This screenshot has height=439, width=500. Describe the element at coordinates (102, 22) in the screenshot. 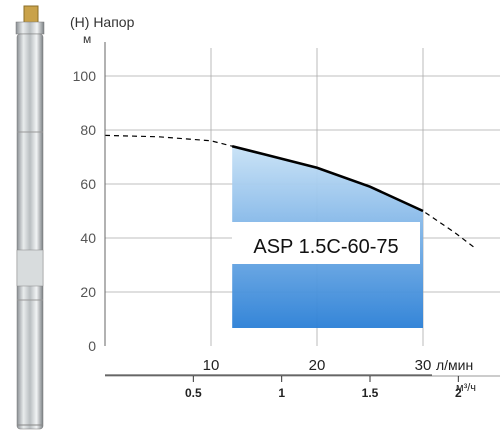

I see `chart-title: (H) Напор` at that location.